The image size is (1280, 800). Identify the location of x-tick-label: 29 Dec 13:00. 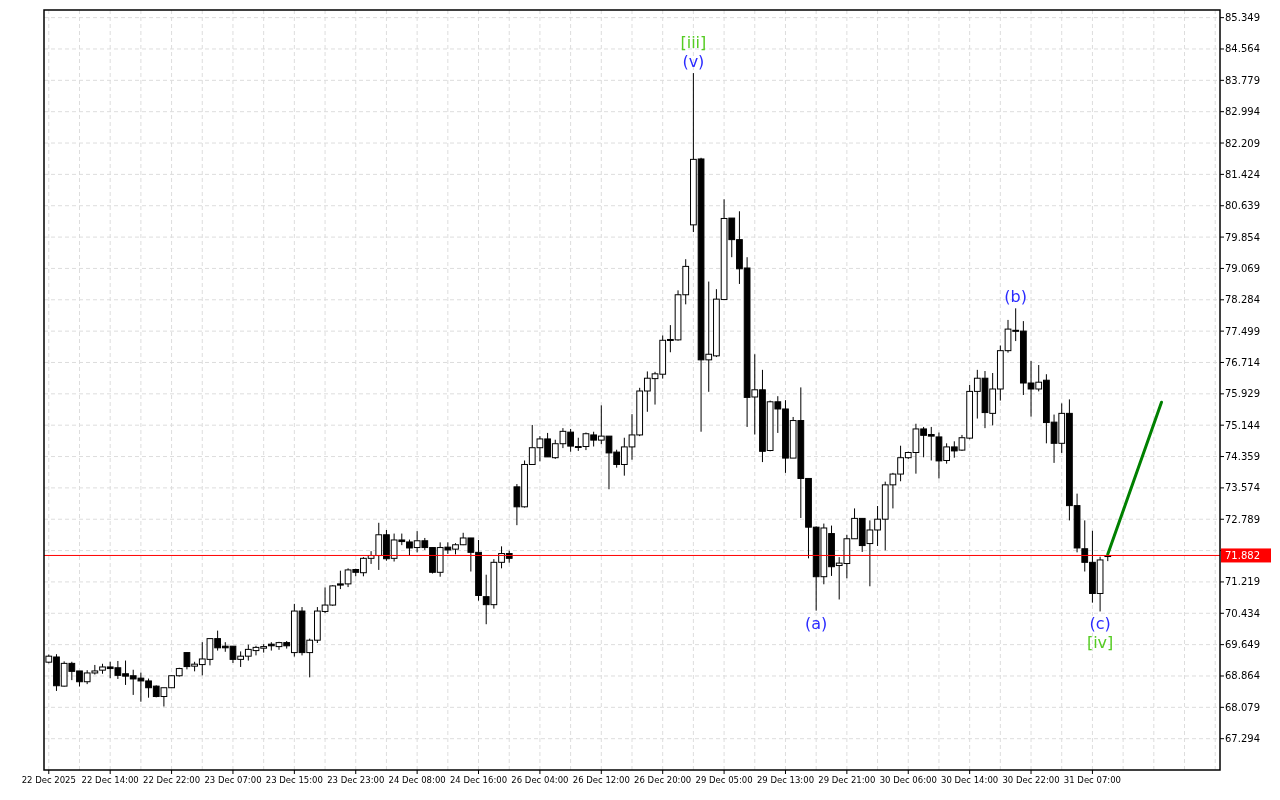
(785, 780).